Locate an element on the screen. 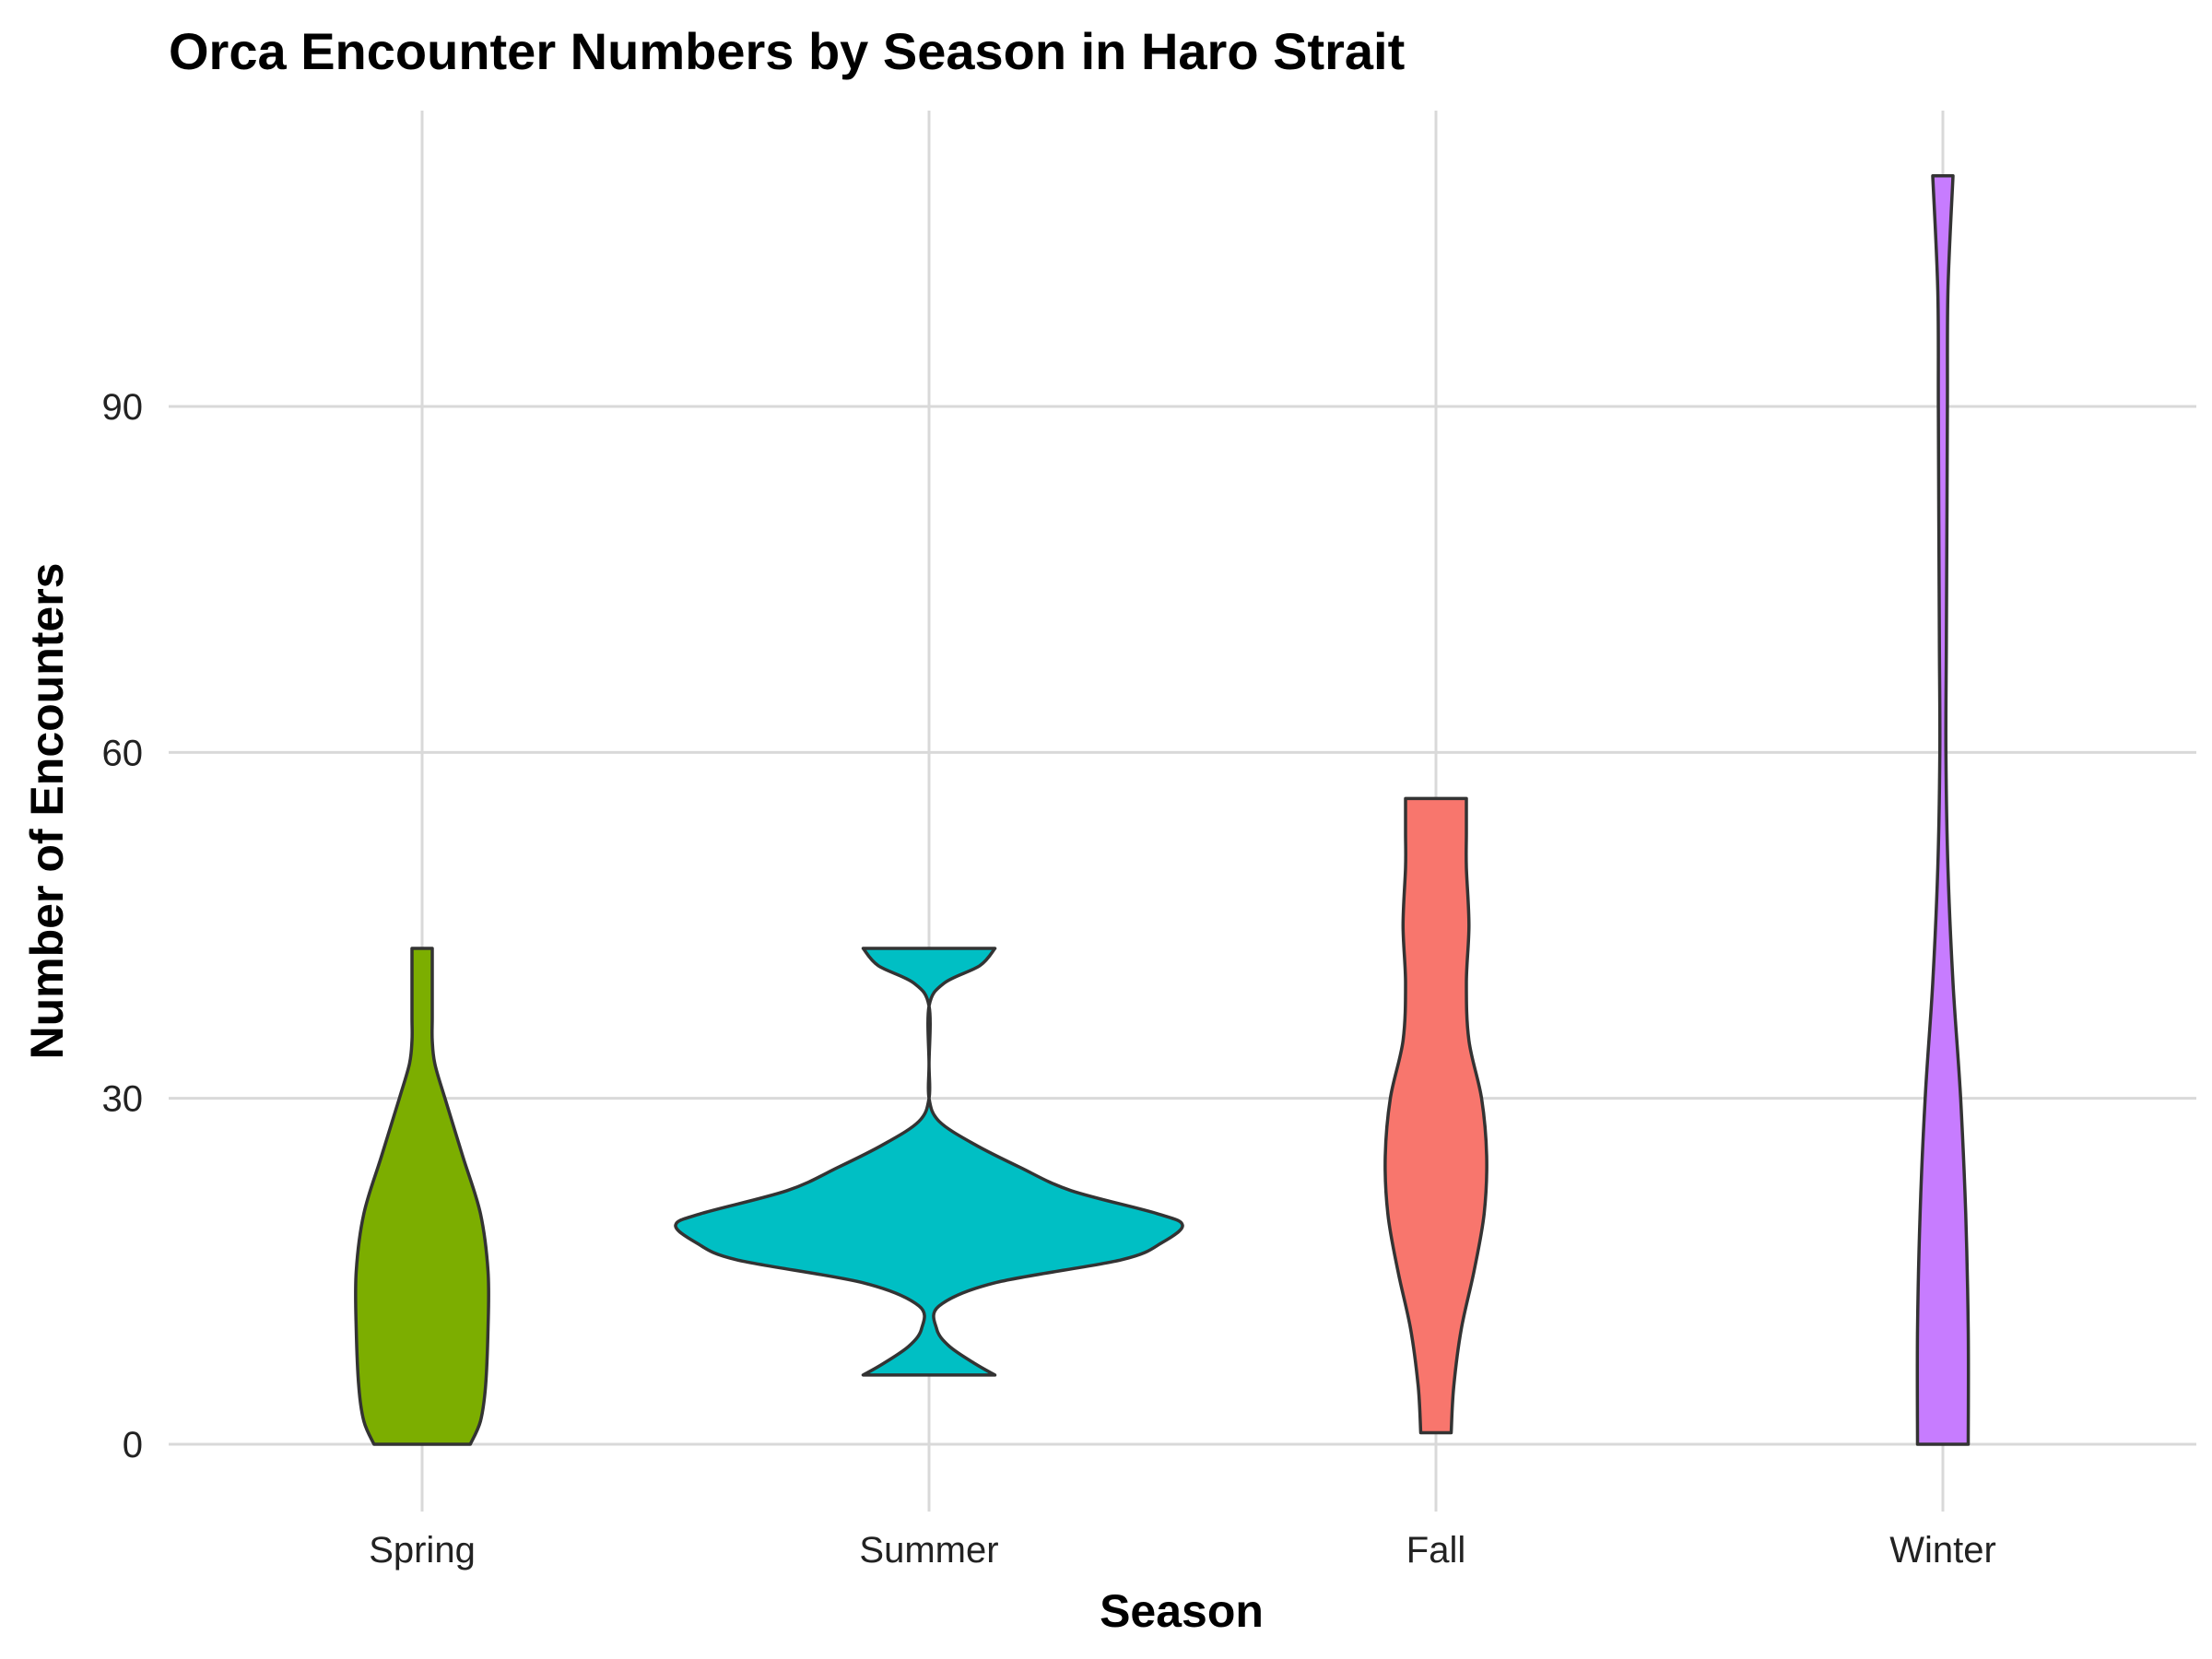 This screenshot has height=1659, width=2212. y-tick-label: 30 is located at coordinates (123, 1099).